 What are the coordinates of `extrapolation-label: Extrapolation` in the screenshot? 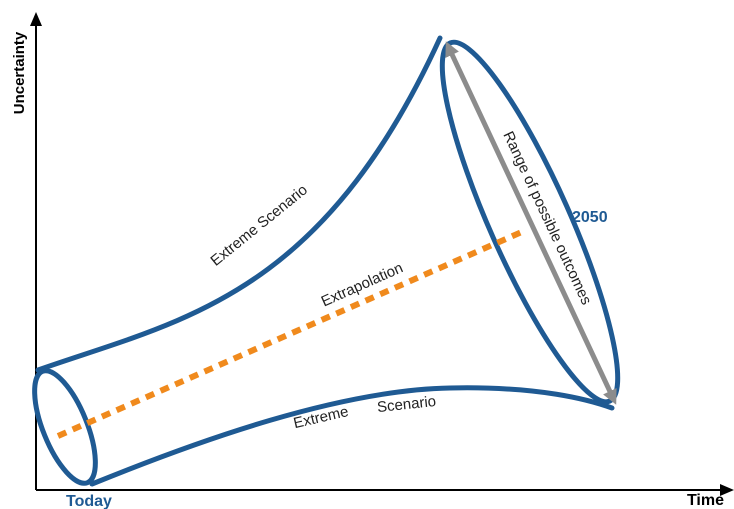 It's located at (362, 284).